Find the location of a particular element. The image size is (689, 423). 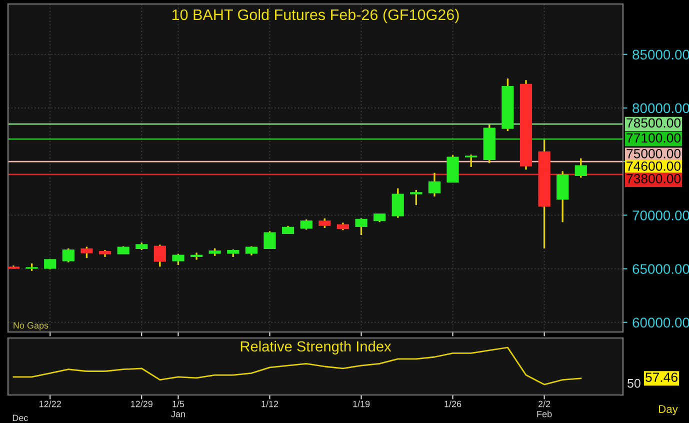

x-tick-label: 1/5 Jan is located at coordinates (178, 409).